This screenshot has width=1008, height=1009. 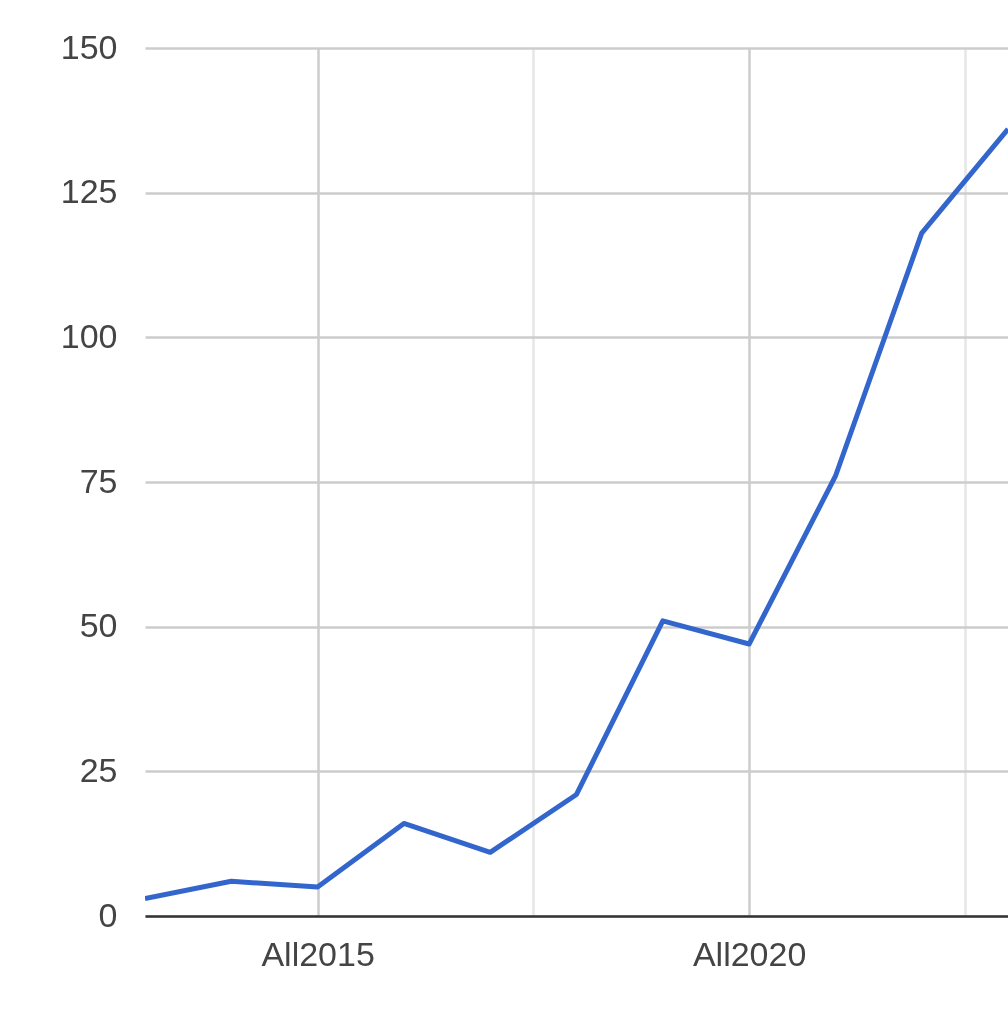 What do you see at coordinates (98, 769) in the screenshot?
I see `y-tick-label: 25` at bounding box center [98, 769].